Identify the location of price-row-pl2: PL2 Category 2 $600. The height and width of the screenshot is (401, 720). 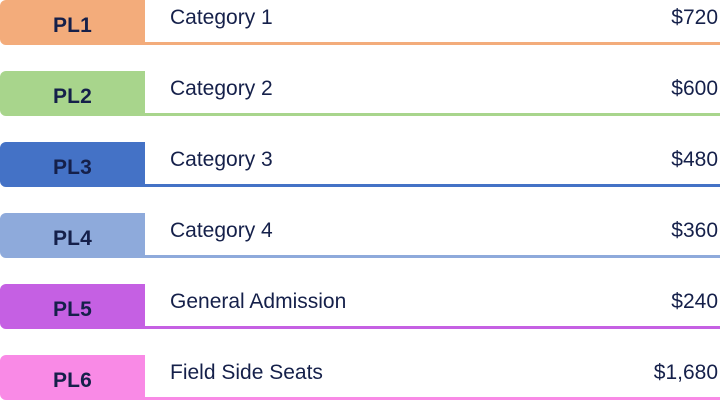
(360, 94).